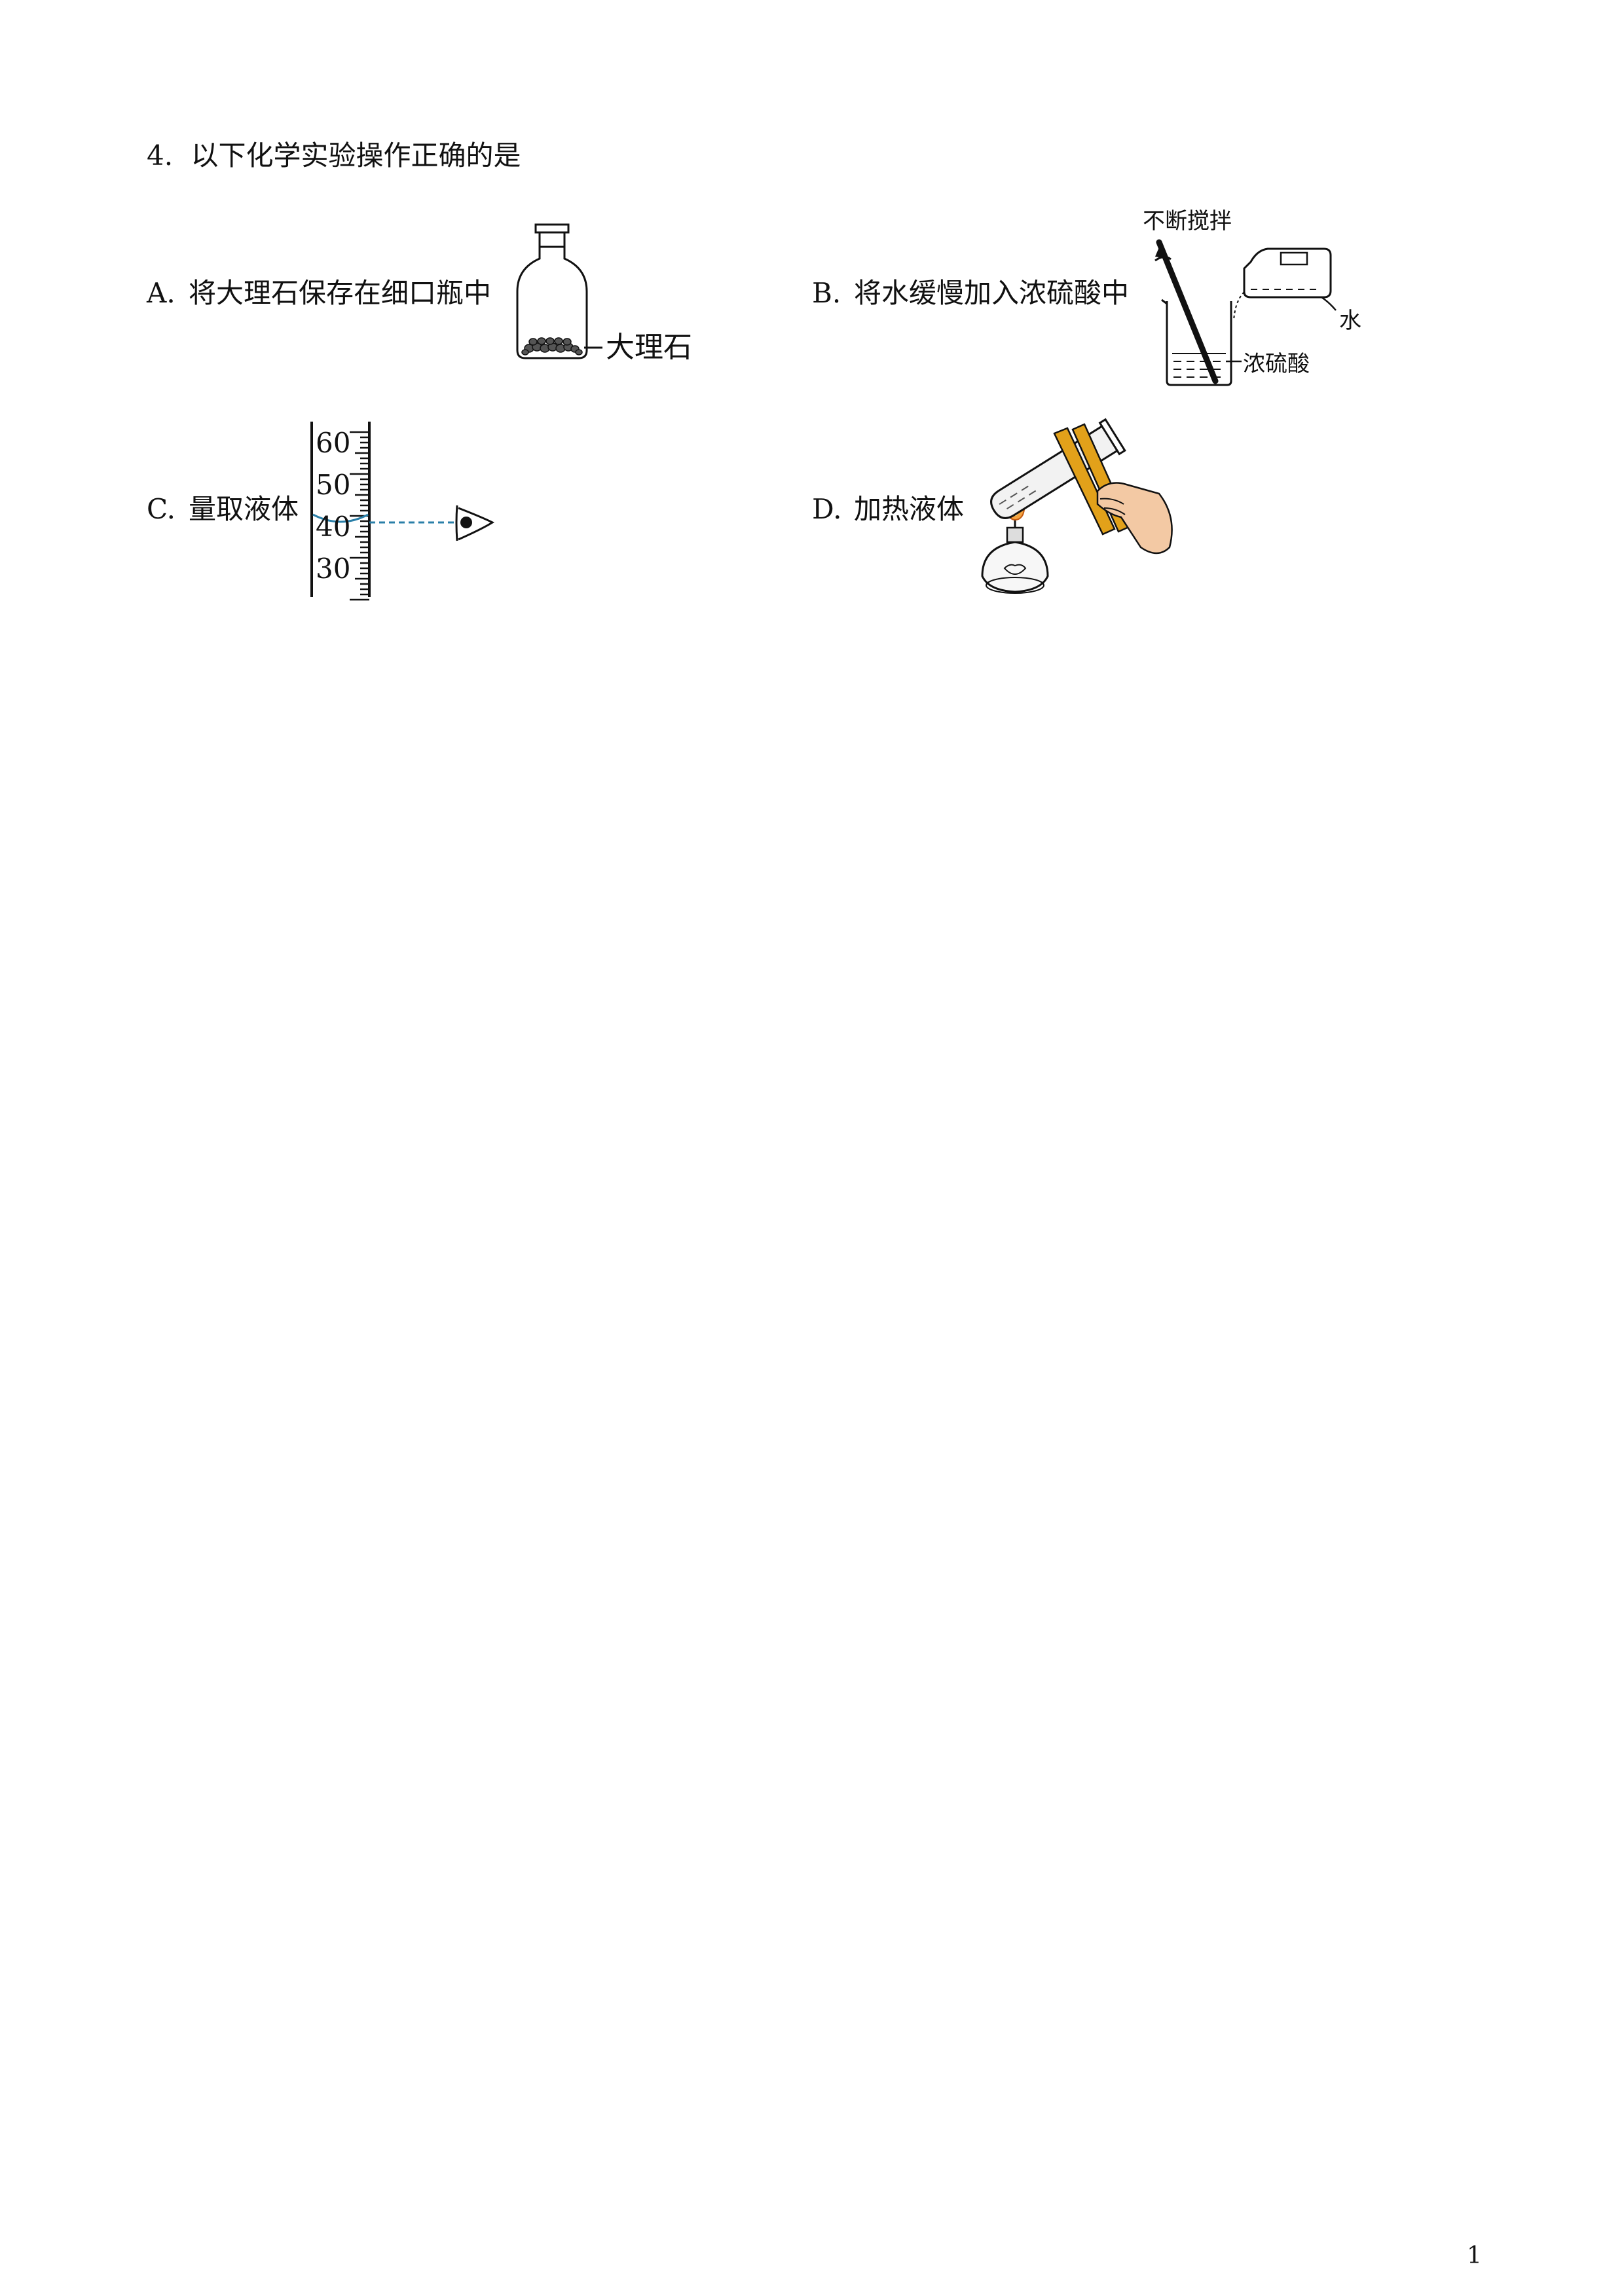 The width and height of the screenshot is (1624, 2296). What do you see at coordinates (552, 346) in the screenshot?
I see `marble-pieces` at bounding box center [552, 346].